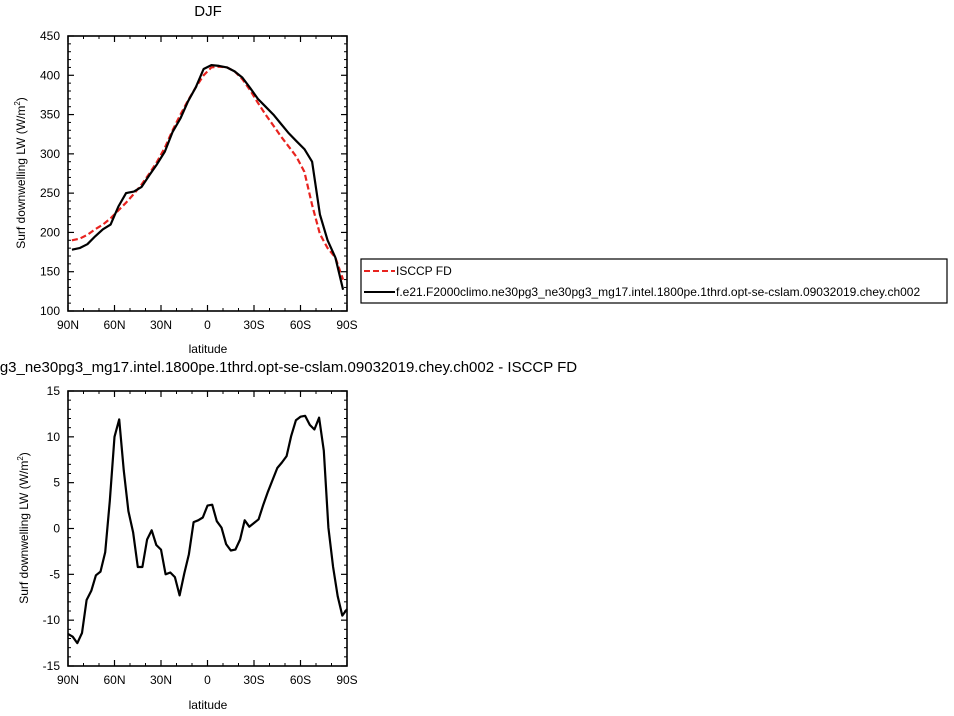 The width and height of the screenshot is (954, 716). I want to click on bottom-x-tick-label: 30S, so click(253, 680).